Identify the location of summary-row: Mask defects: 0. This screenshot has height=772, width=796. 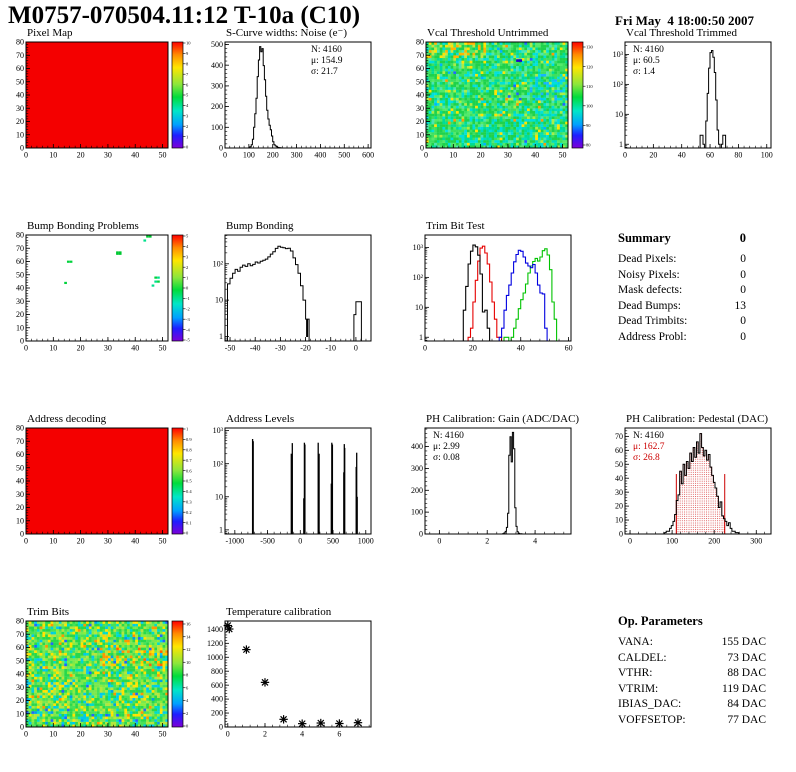
(682, 291).